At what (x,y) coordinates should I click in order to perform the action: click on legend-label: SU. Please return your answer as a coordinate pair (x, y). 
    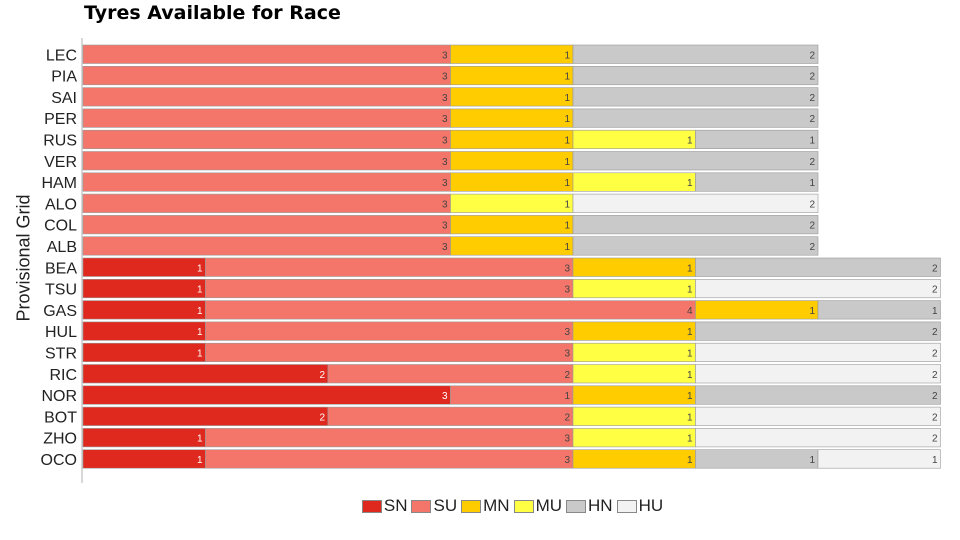
    Looking at the image, I should click on (445, 505).